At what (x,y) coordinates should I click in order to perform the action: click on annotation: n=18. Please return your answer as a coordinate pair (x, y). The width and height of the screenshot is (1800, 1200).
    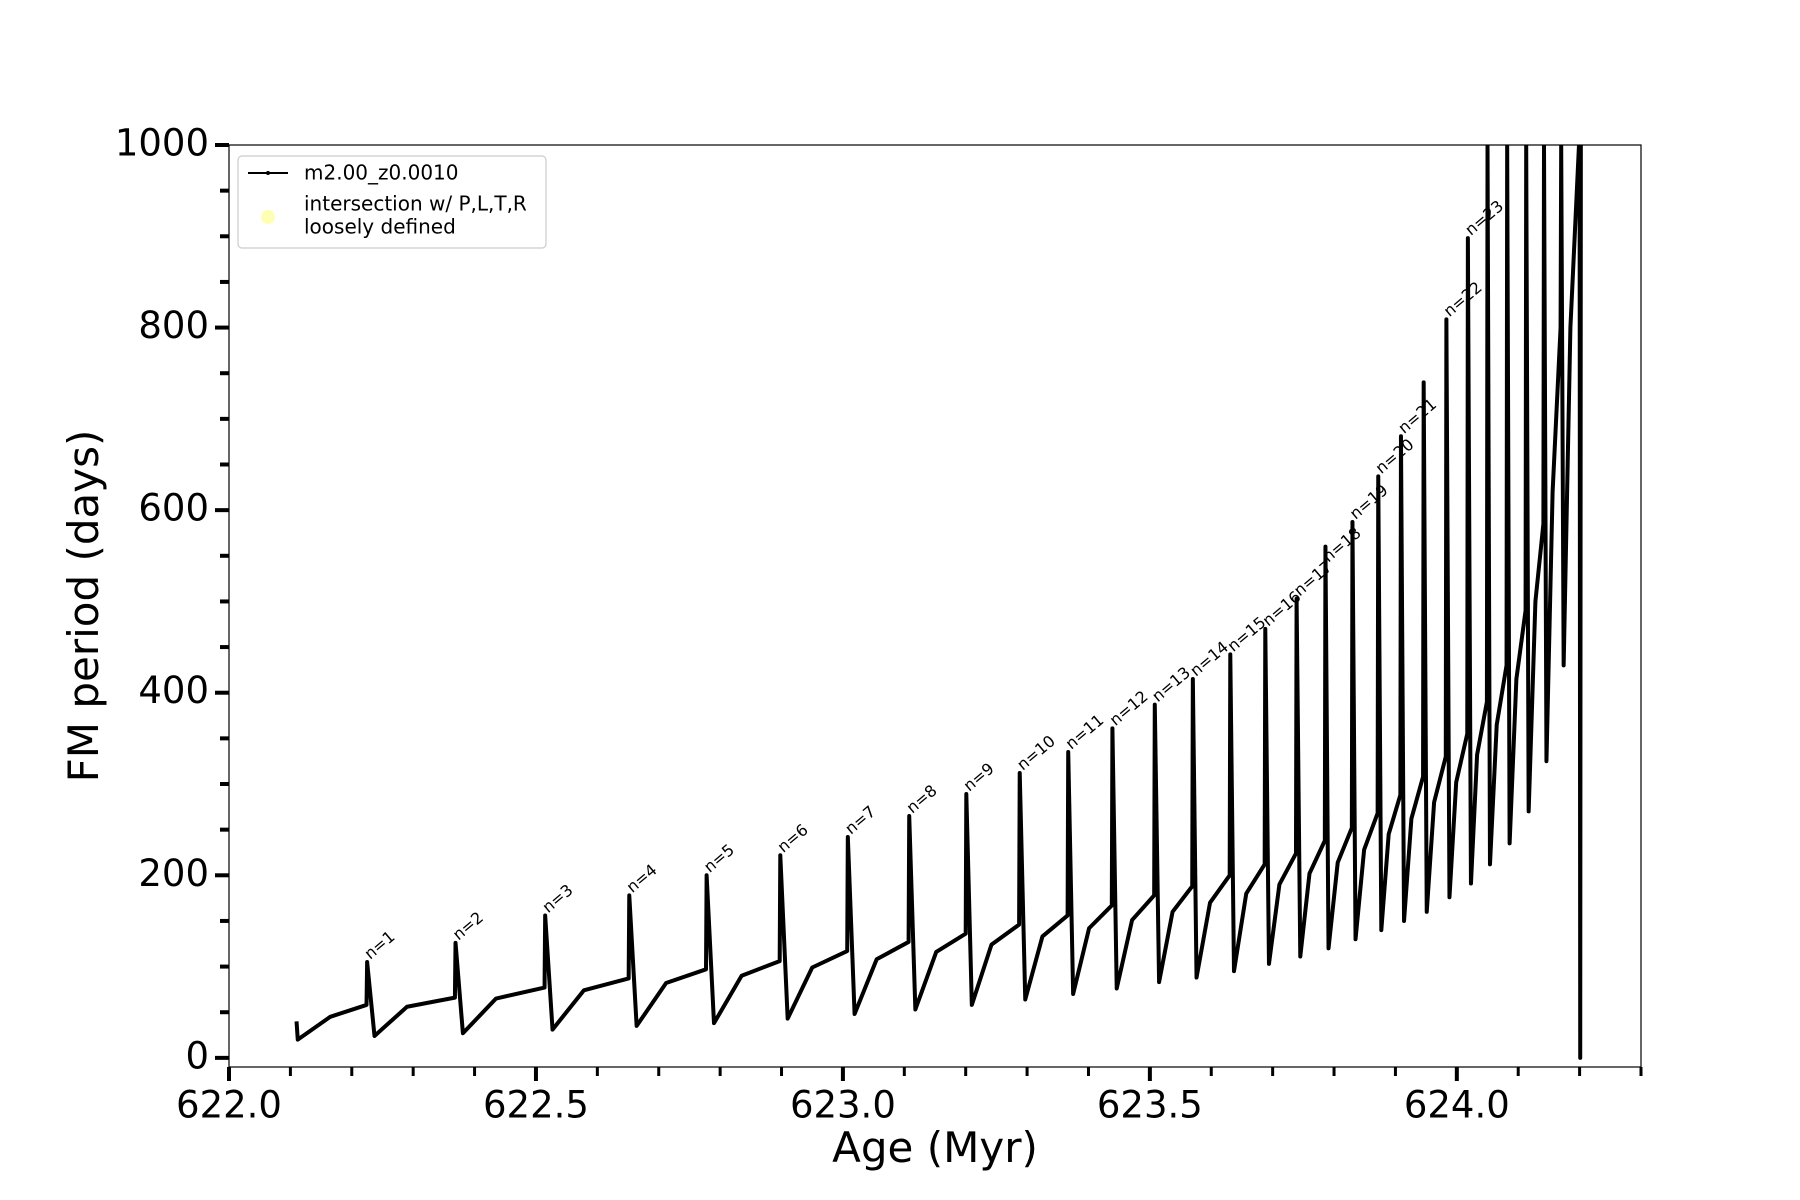
    Looking at the image, I should click on (1342, 544).